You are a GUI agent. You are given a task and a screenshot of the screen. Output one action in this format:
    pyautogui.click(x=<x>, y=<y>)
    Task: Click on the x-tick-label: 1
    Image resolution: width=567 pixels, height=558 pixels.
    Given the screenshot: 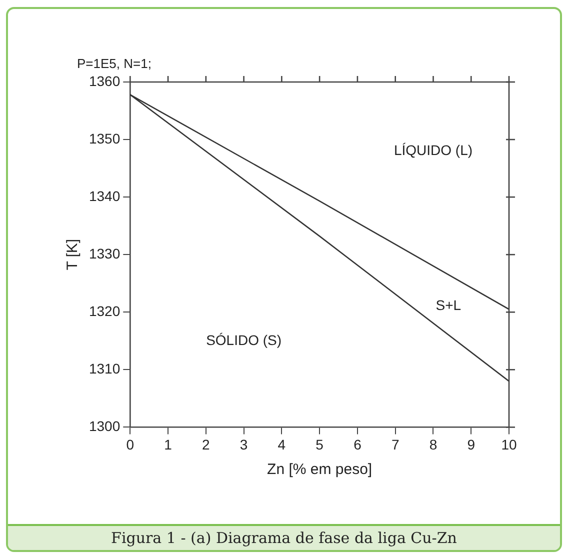 What is the action you would take?
    pyautogui.click(x=168, y=444)
    